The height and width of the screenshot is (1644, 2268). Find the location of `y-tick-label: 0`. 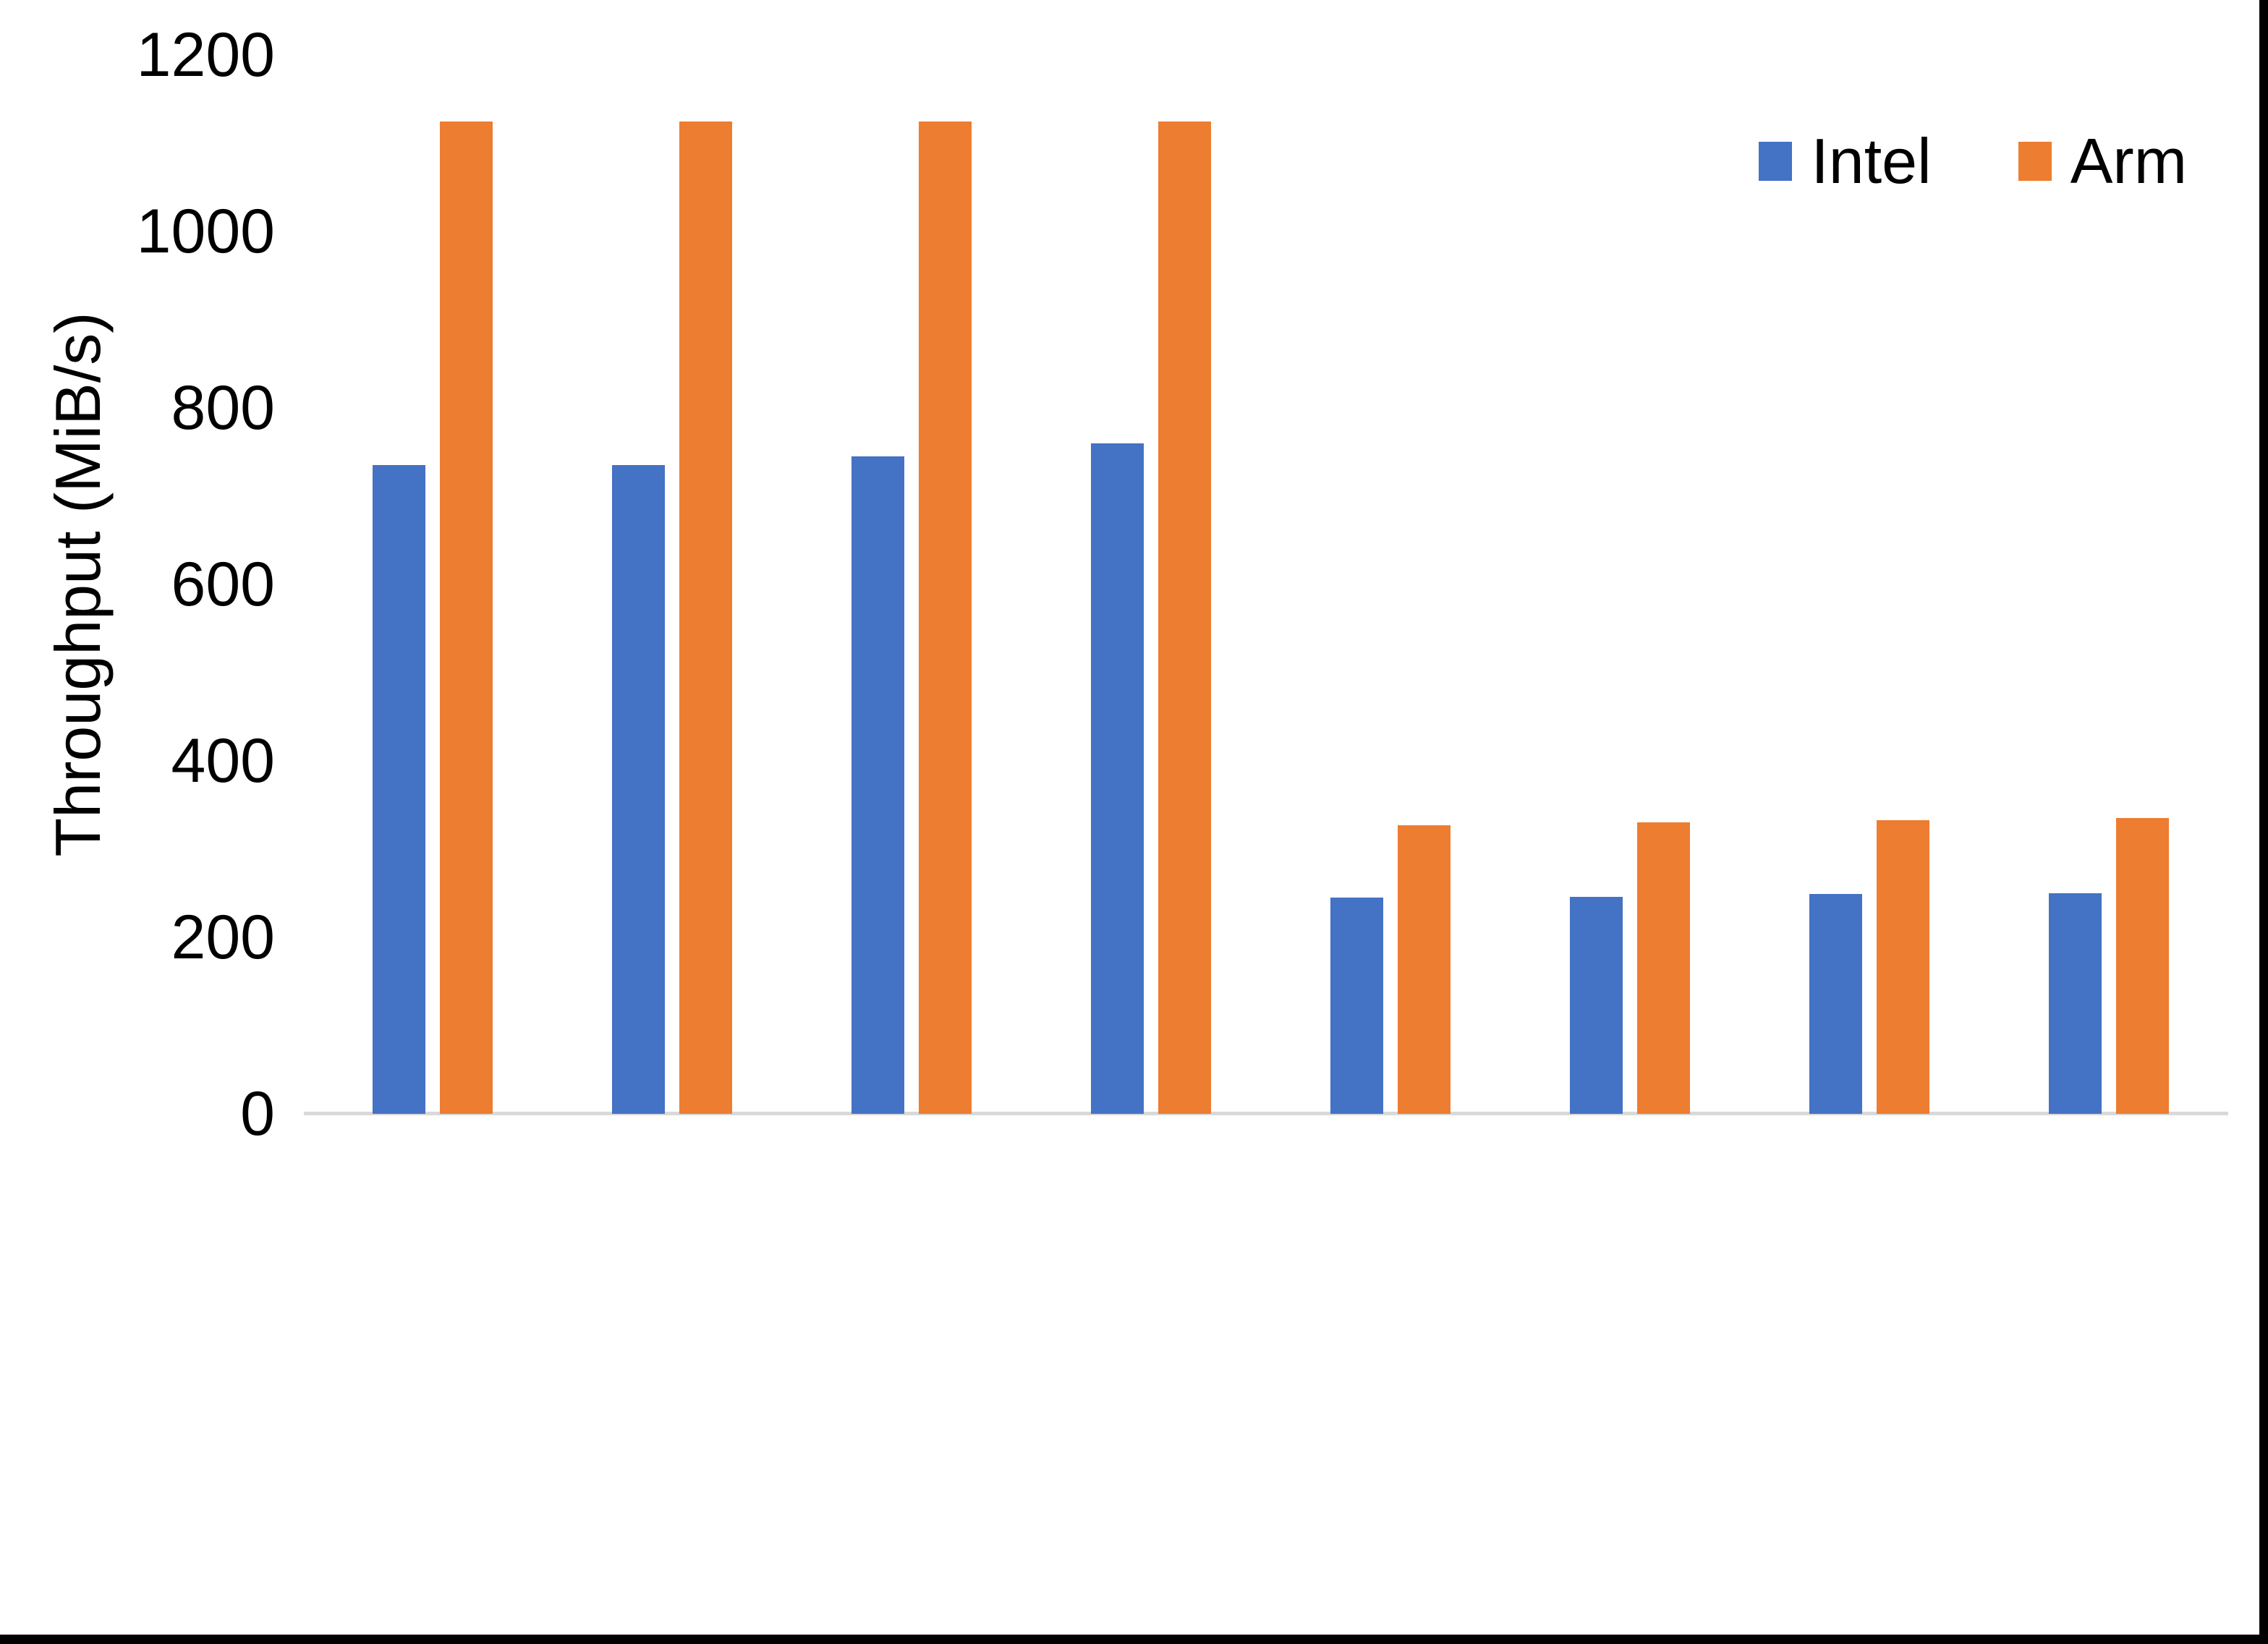

y-tick-label: 0 is located at coordinates (257, 1114).